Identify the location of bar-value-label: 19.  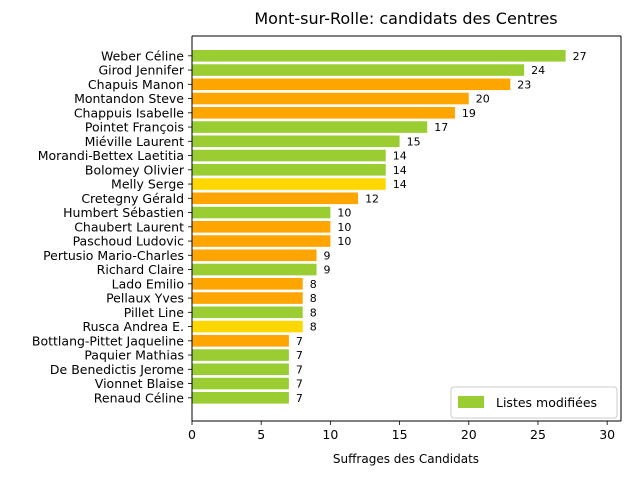
(469, 113).